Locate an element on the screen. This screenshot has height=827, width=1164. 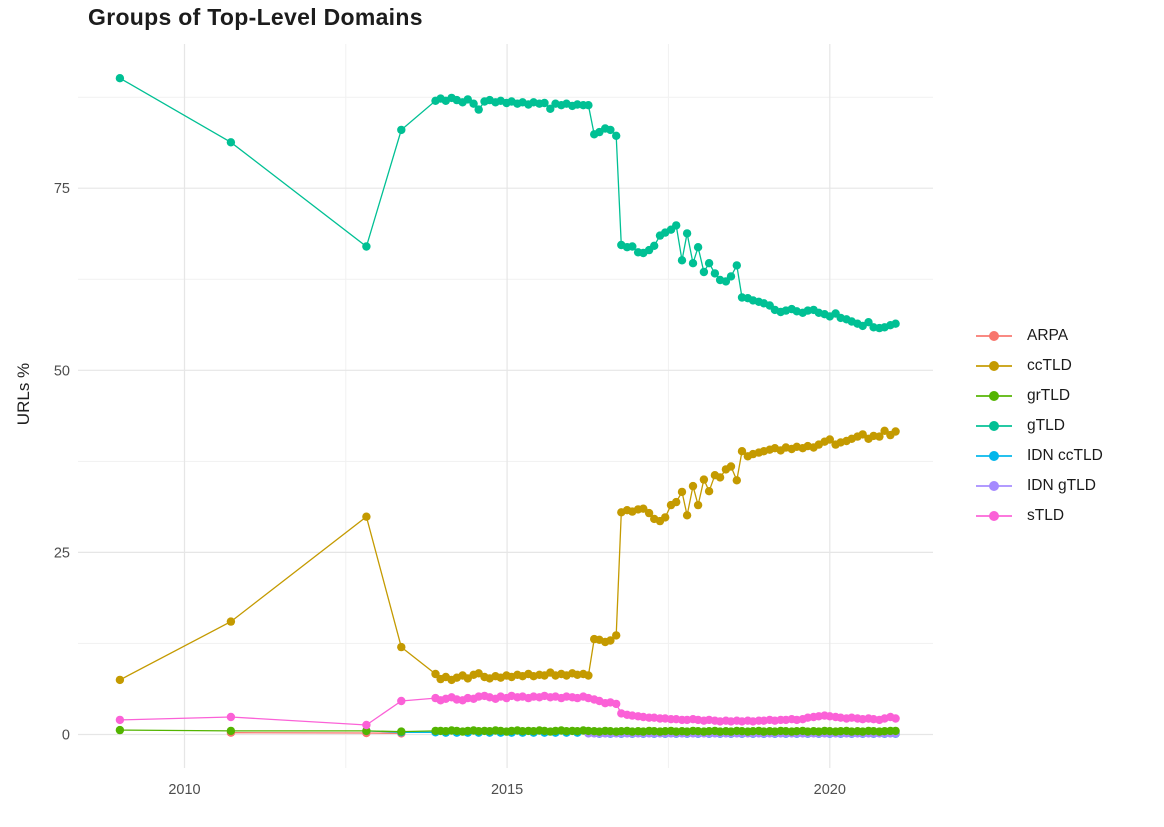
chart-title: Groups of Top-Level Domains is located at coordinates (255, 17).